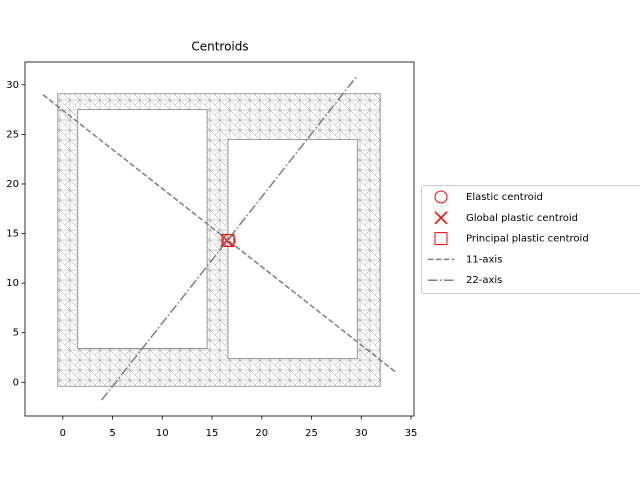 The height and width of the screenshot is (480, 640). I want to click on legend-label: 22-axis, so click(484, 280).